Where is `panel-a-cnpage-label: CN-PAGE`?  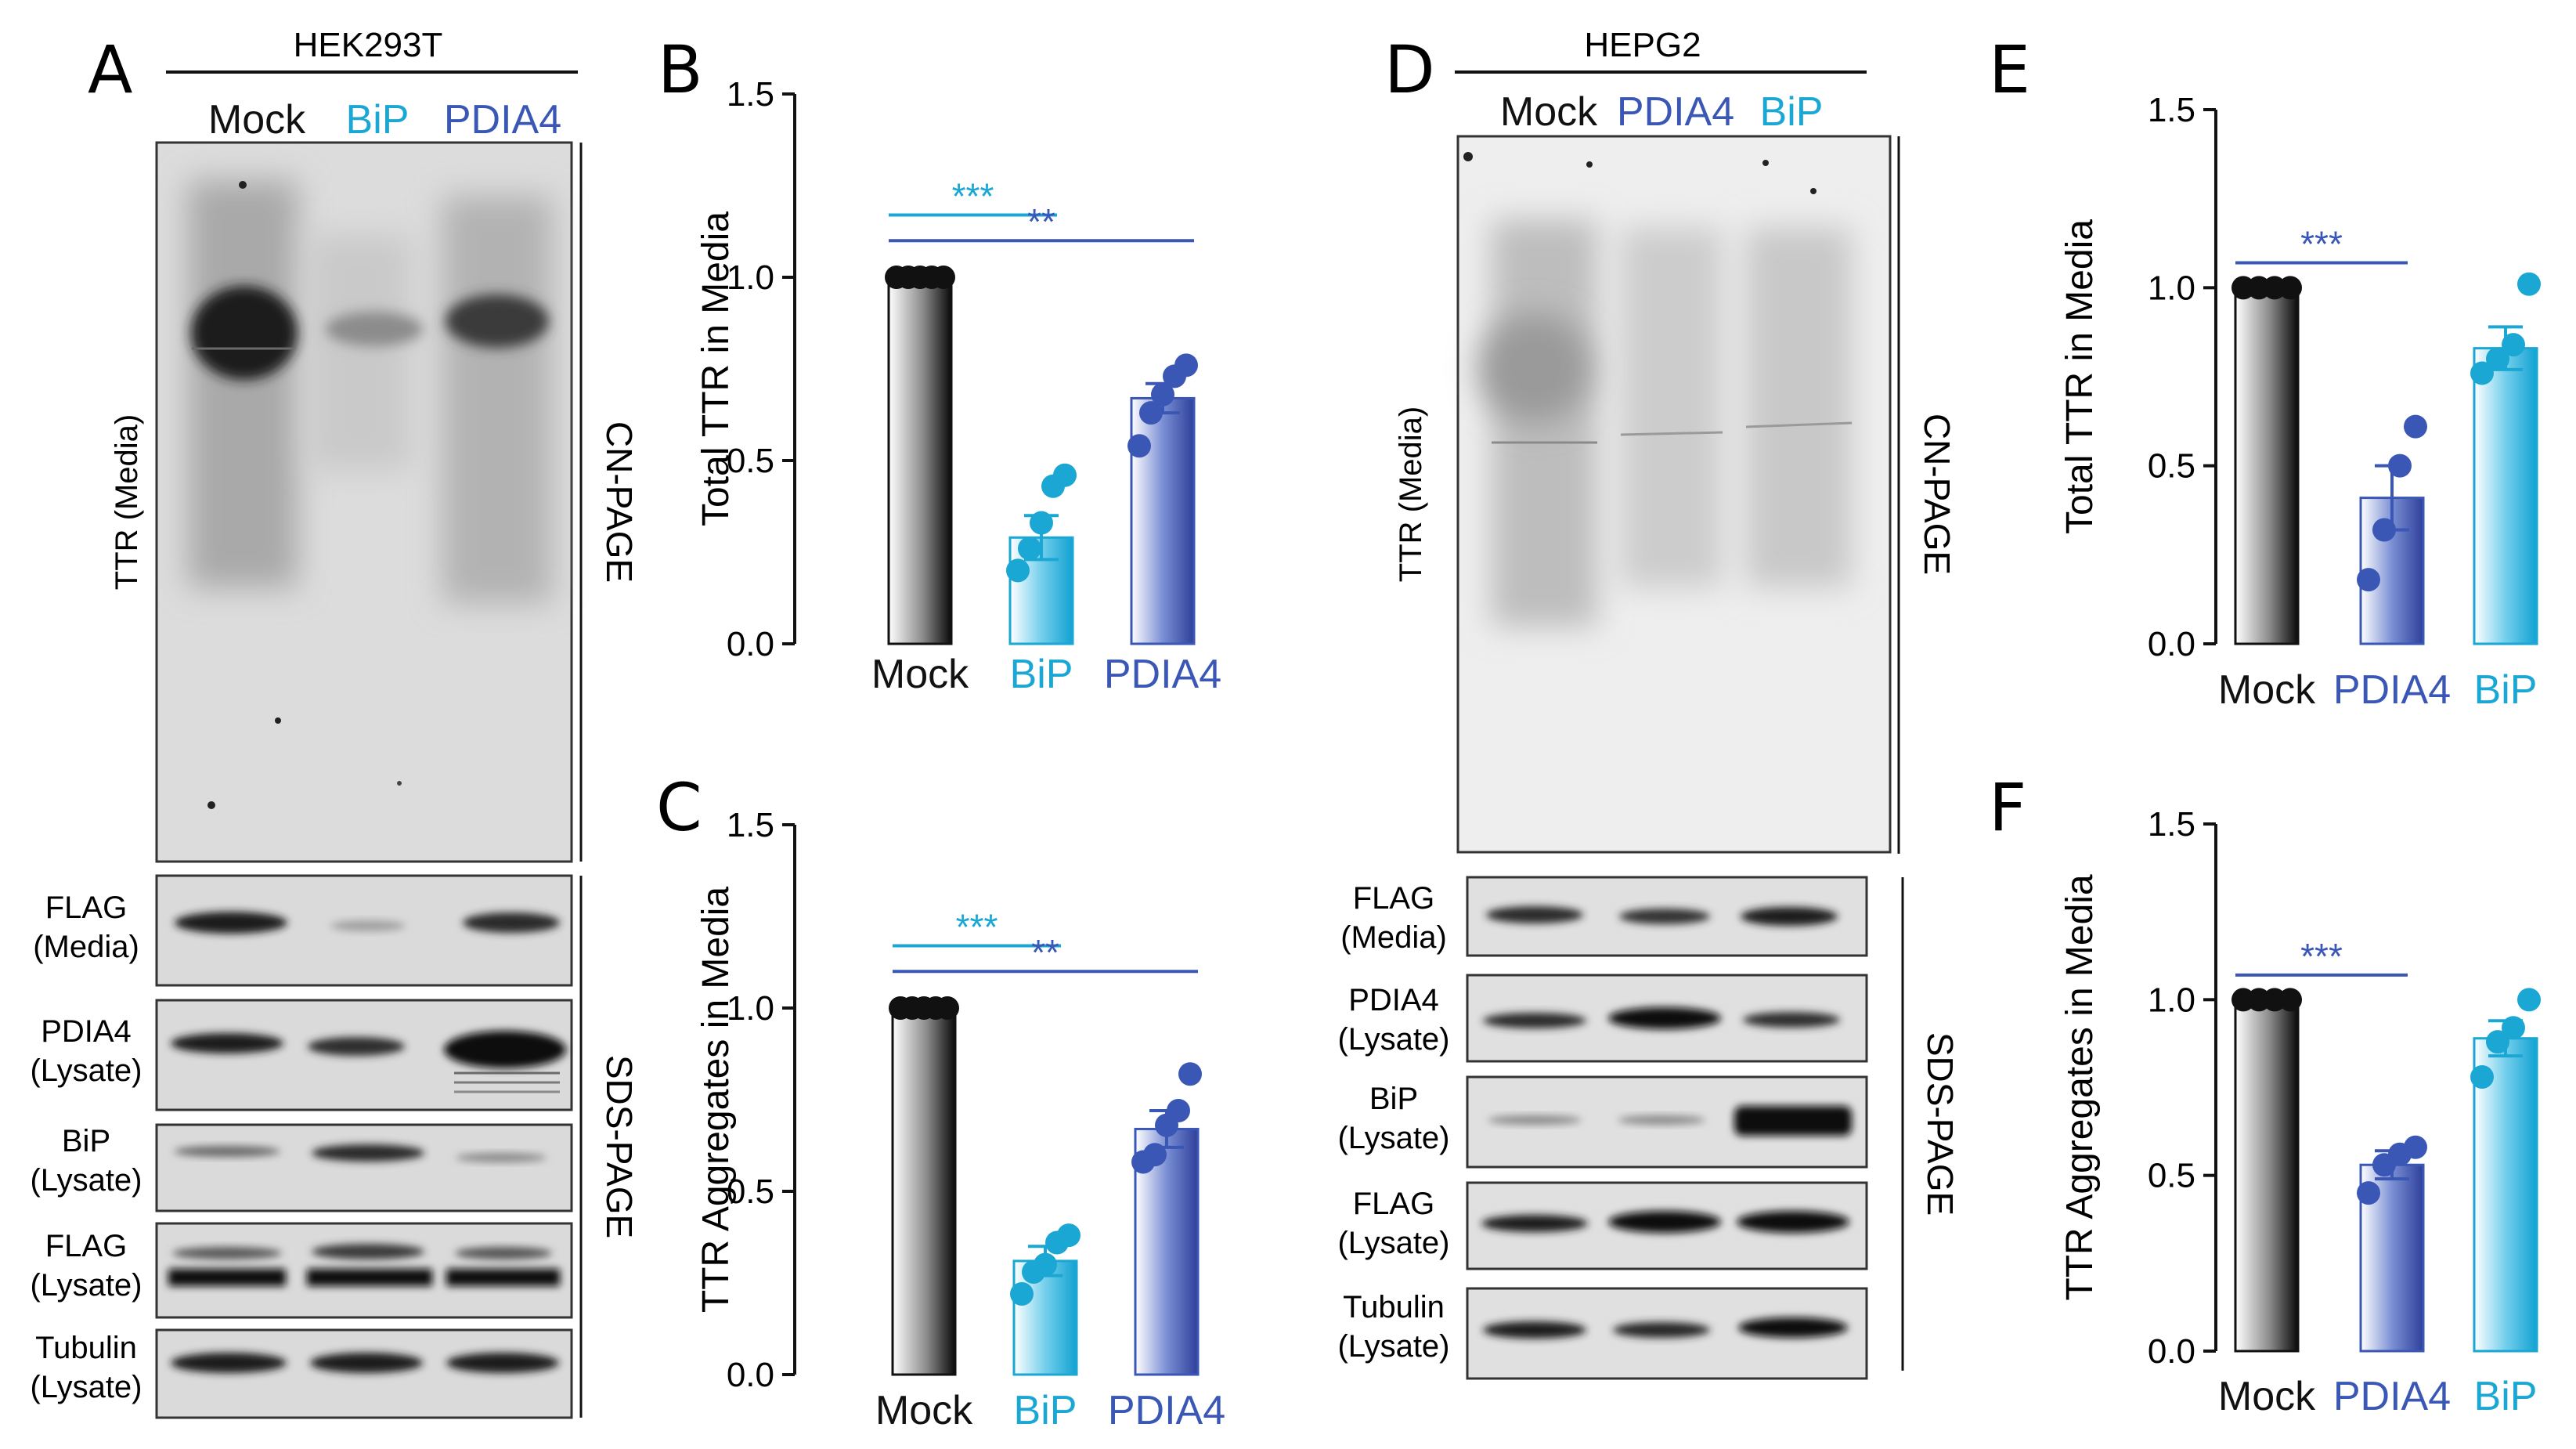 panel-a-cnpage-label: CN-PAGE is located at coordinates (619, 502).